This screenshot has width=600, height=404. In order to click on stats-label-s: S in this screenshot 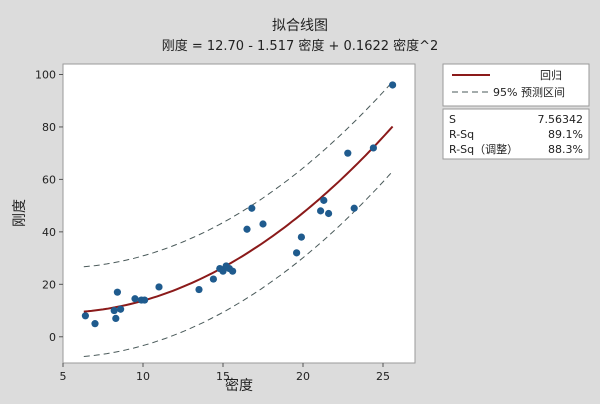, I will do `click(452, 119)`.